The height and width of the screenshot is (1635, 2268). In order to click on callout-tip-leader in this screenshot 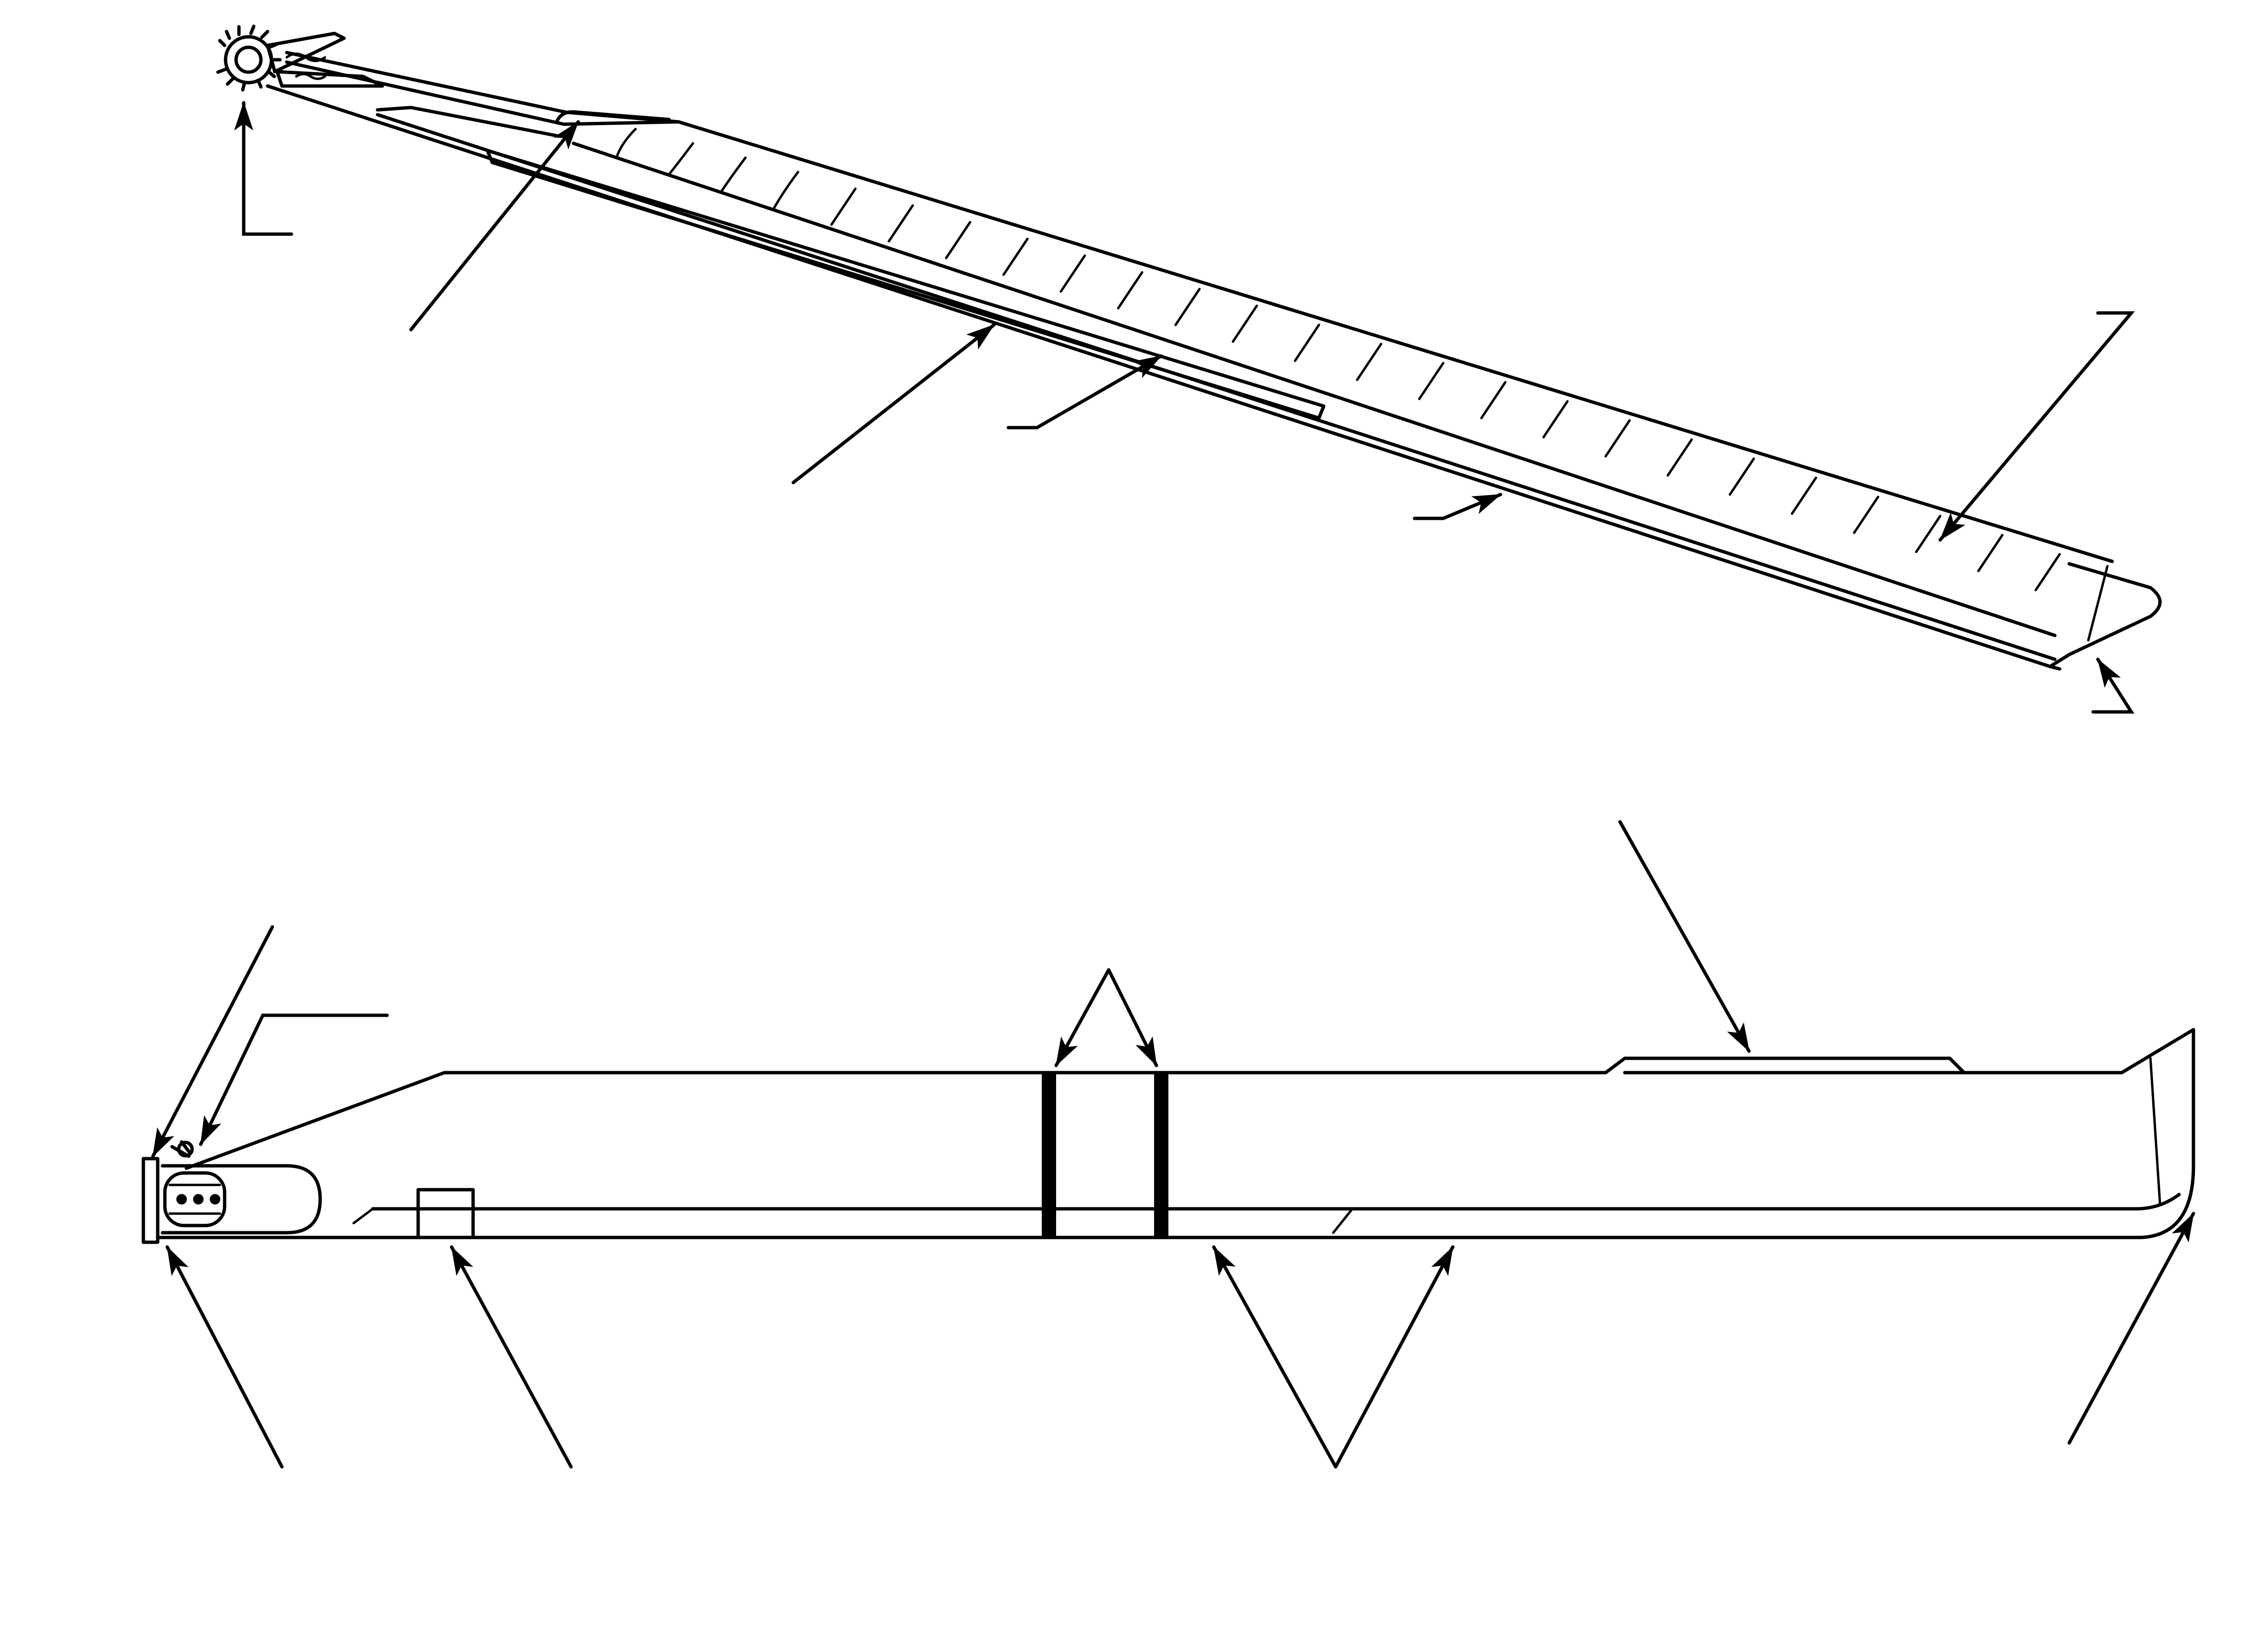, I will do `click(2113, 685)`.